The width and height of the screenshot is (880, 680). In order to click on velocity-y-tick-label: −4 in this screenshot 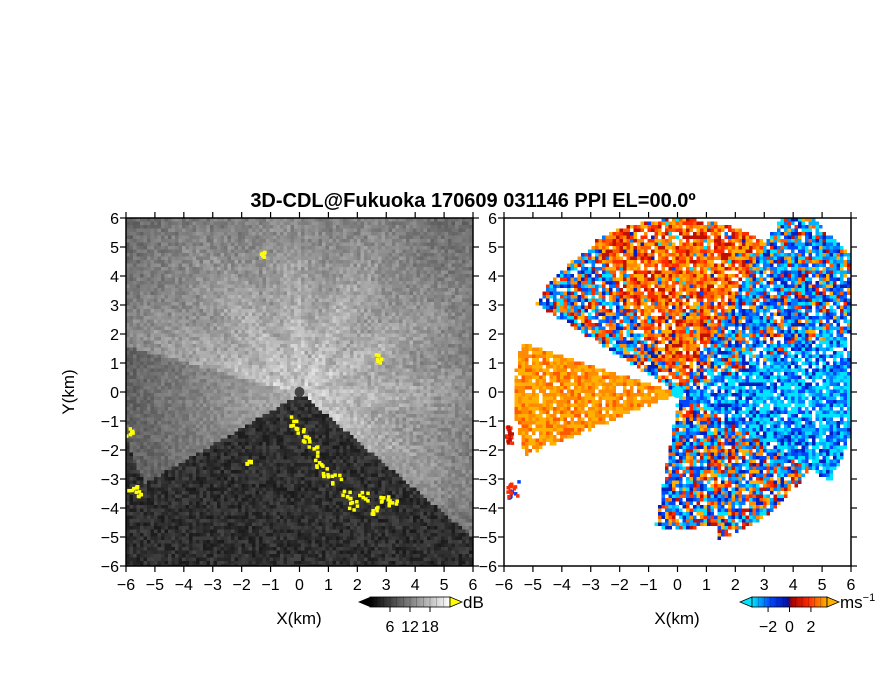, I will do `click(488, 509)`.